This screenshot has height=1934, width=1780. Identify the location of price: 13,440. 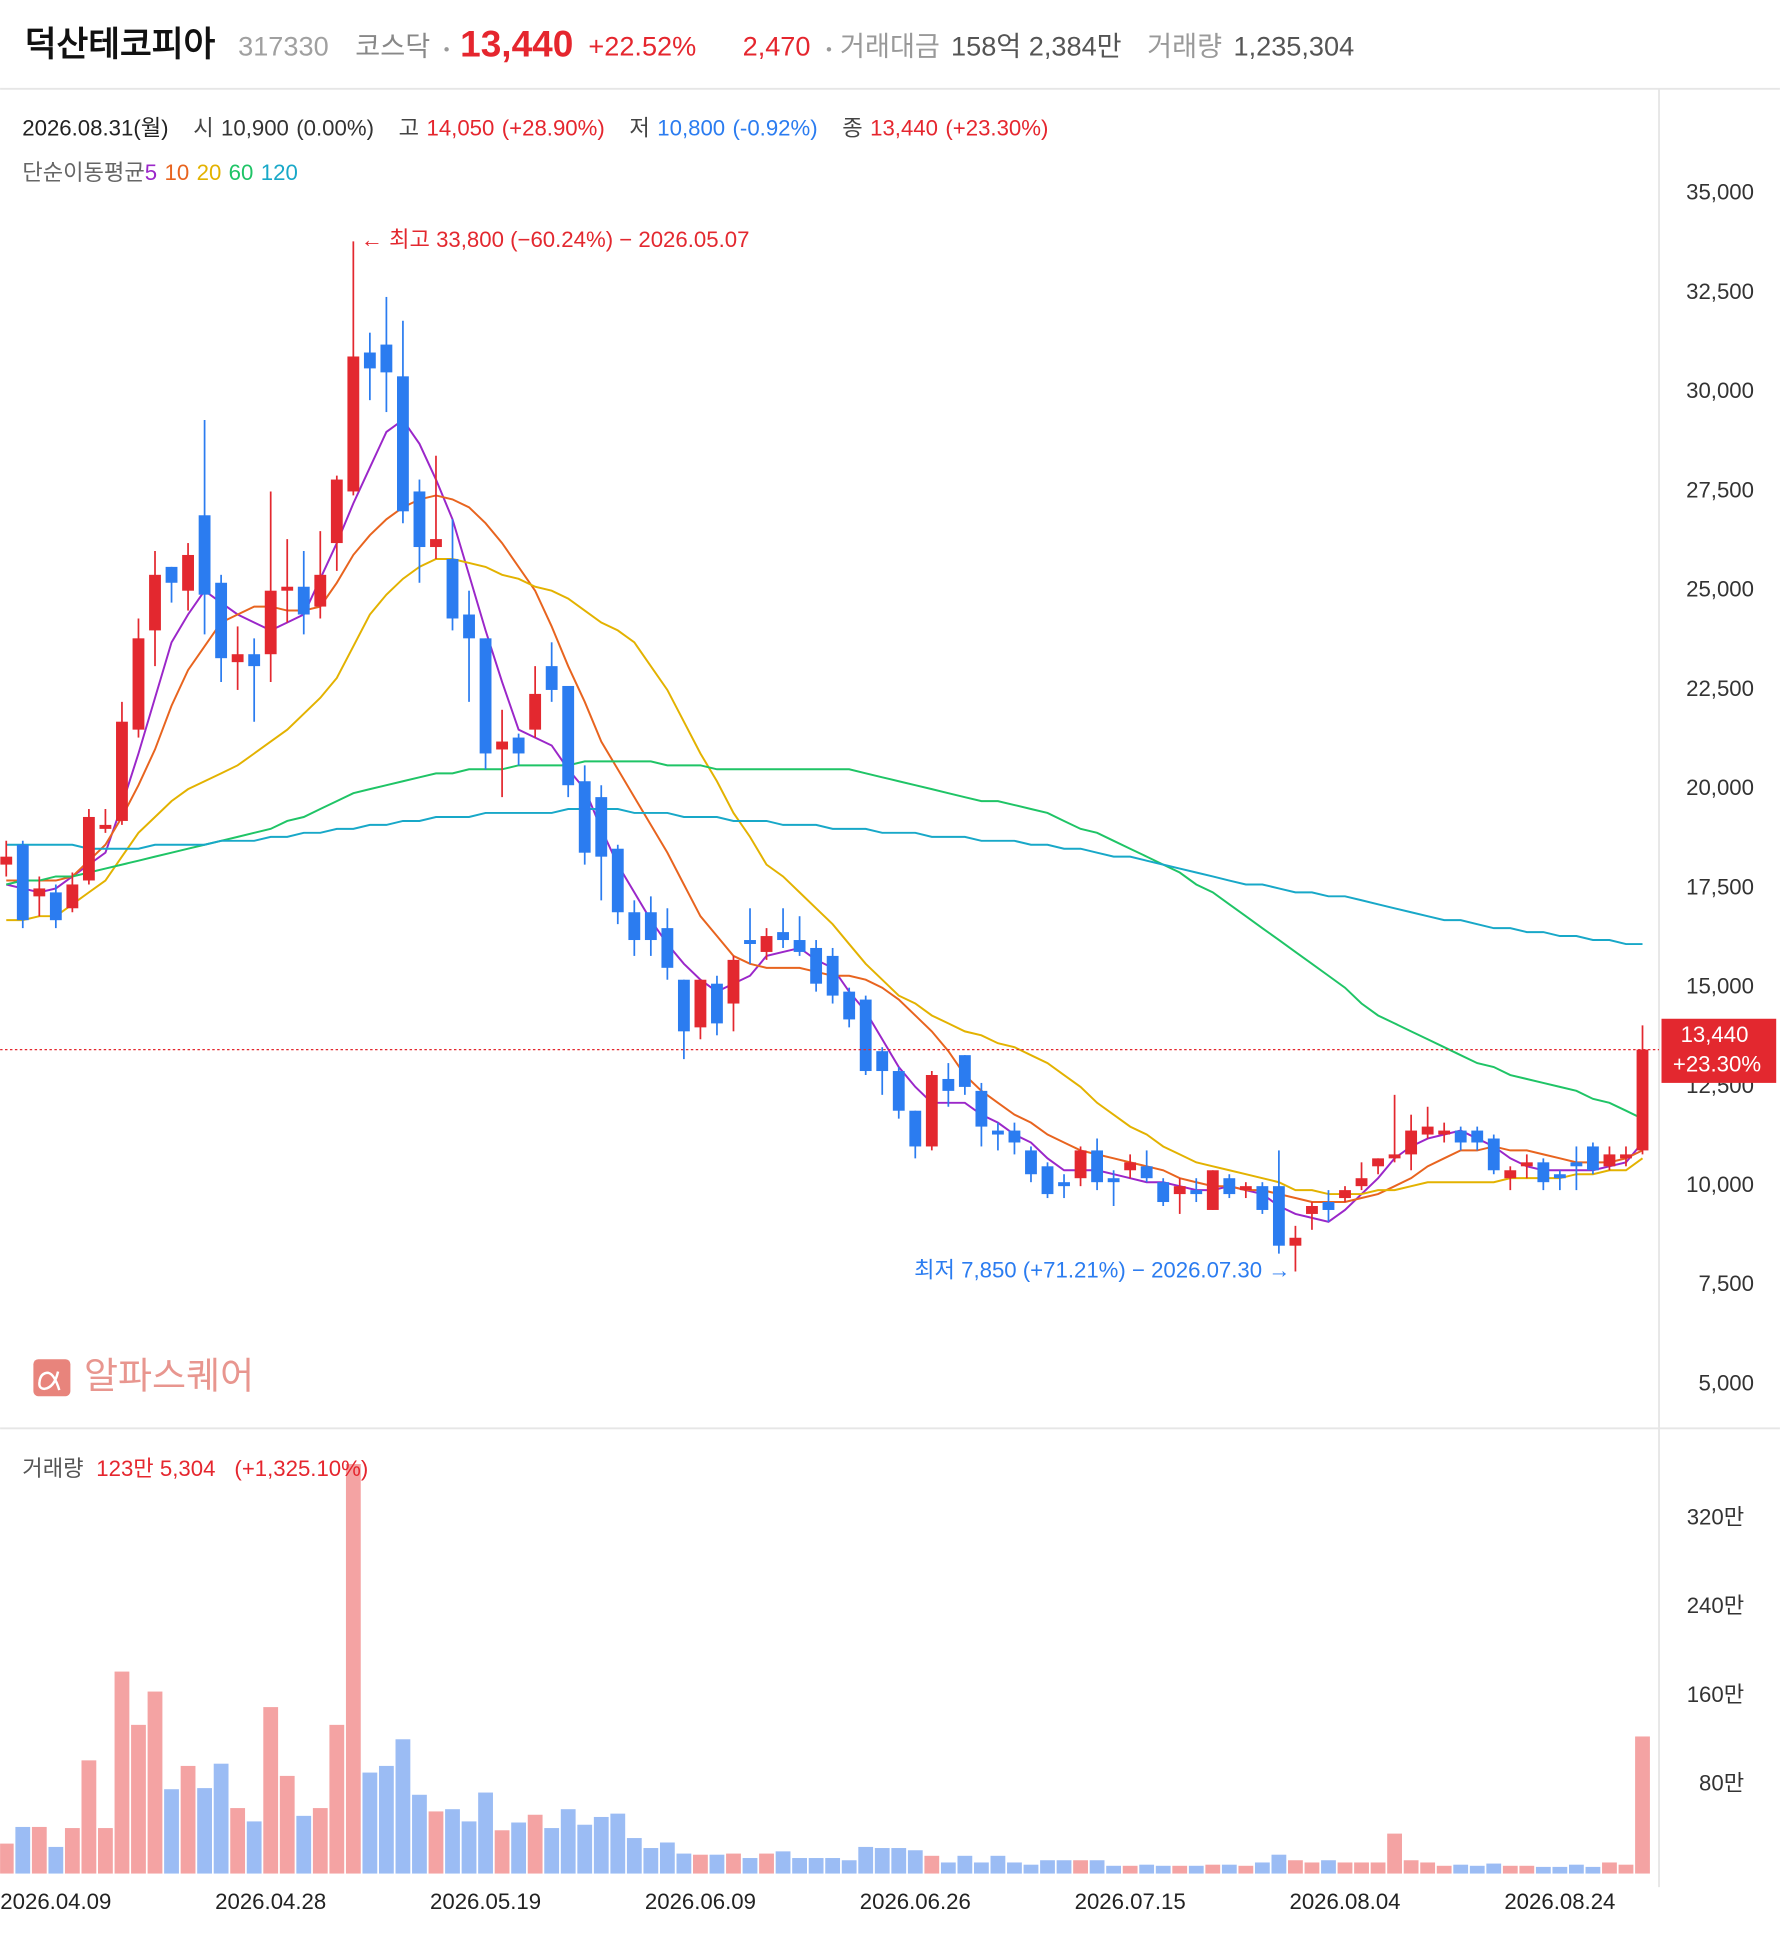
(516, 44).